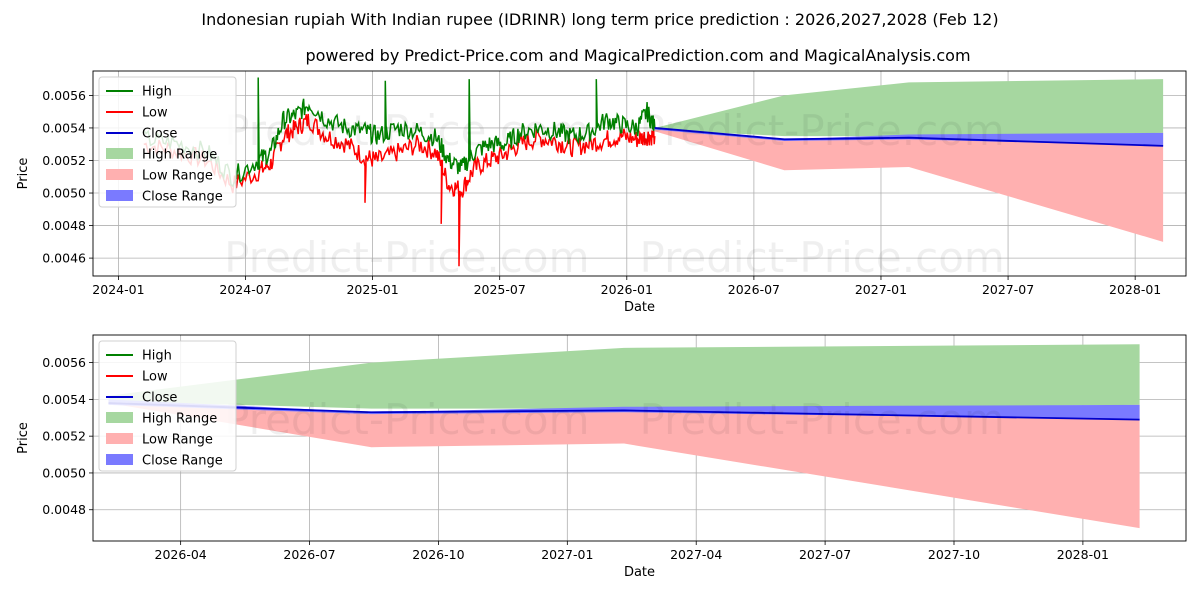 Image resolution: width=1200 pixels, height=600 pixels. Describe the element at coordinates (500, 289) in the screenshot. I see `x-tick-label: 2025-07` at that location.